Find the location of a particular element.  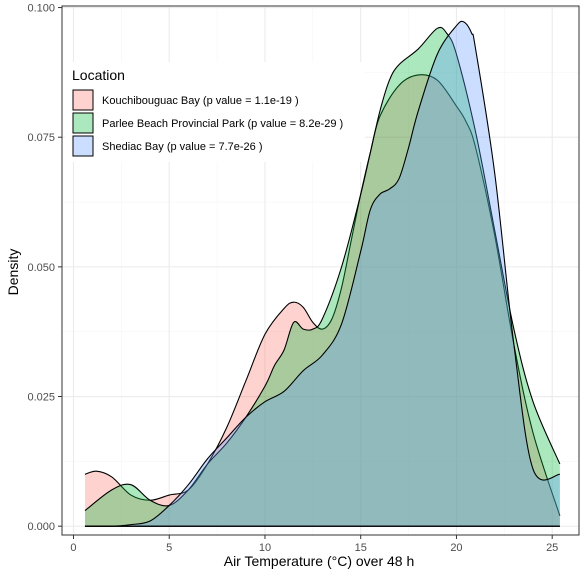

legend-item-shediac: Shediac Bay (p value = 7.7e-26 ) is located at coordinates (167, 146).